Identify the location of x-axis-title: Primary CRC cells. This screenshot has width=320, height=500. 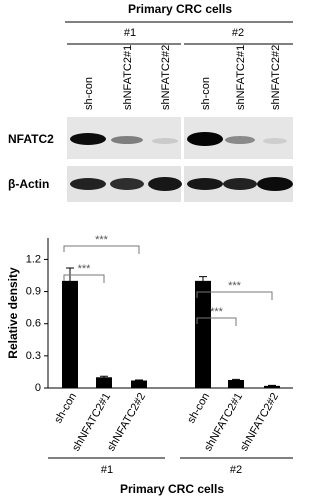
(172, 489).